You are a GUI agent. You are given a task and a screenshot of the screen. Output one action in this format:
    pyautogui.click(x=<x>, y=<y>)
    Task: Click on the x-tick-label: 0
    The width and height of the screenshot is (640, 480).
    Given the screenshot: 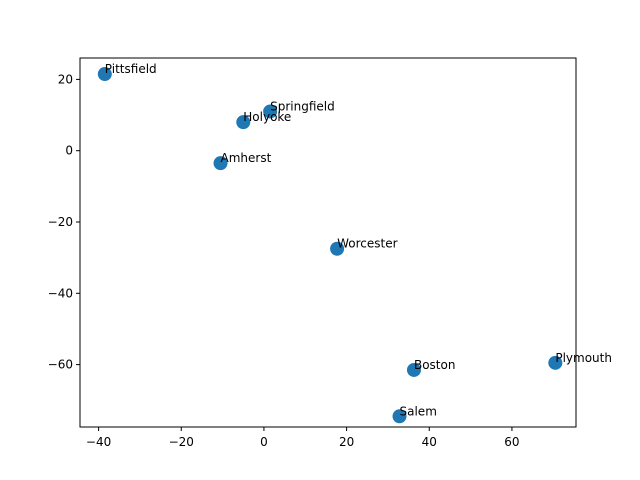 What is the action you would take?
    pyautogui.click(x=264, y=442)
    